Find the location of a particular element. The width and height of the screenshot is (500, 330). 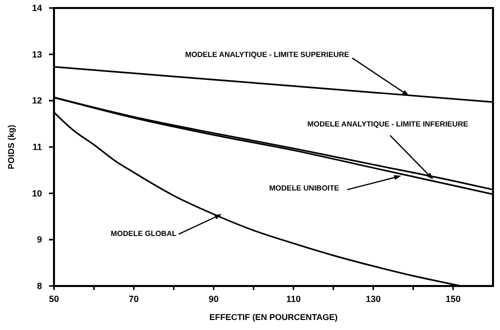

y-tick-label: 14 is located at coordinates (37, 8).